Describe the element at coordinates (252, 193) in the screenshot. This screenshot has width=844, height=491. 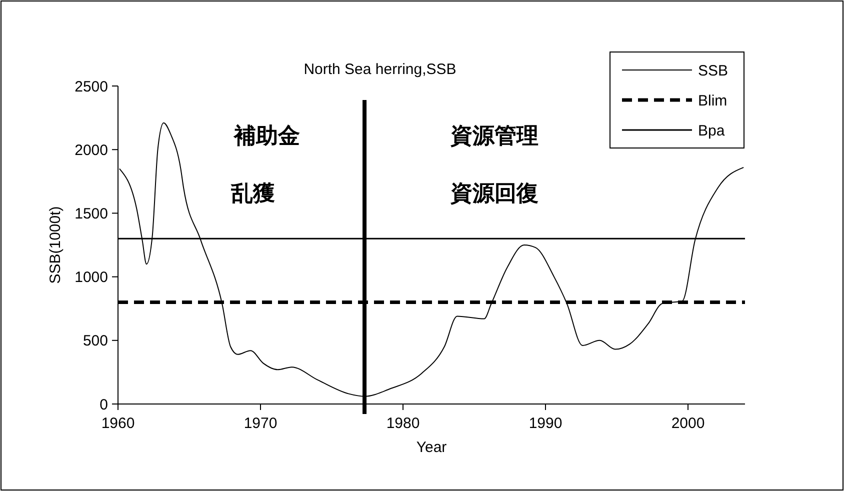
I see `annotation: 乱獲` at that location.